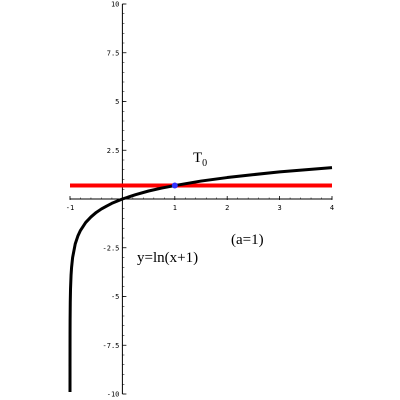  What do you see at coordinates (279, 208) in the screenshot?
I see `x-tick-label: 3` at bounding box center [279, 208].